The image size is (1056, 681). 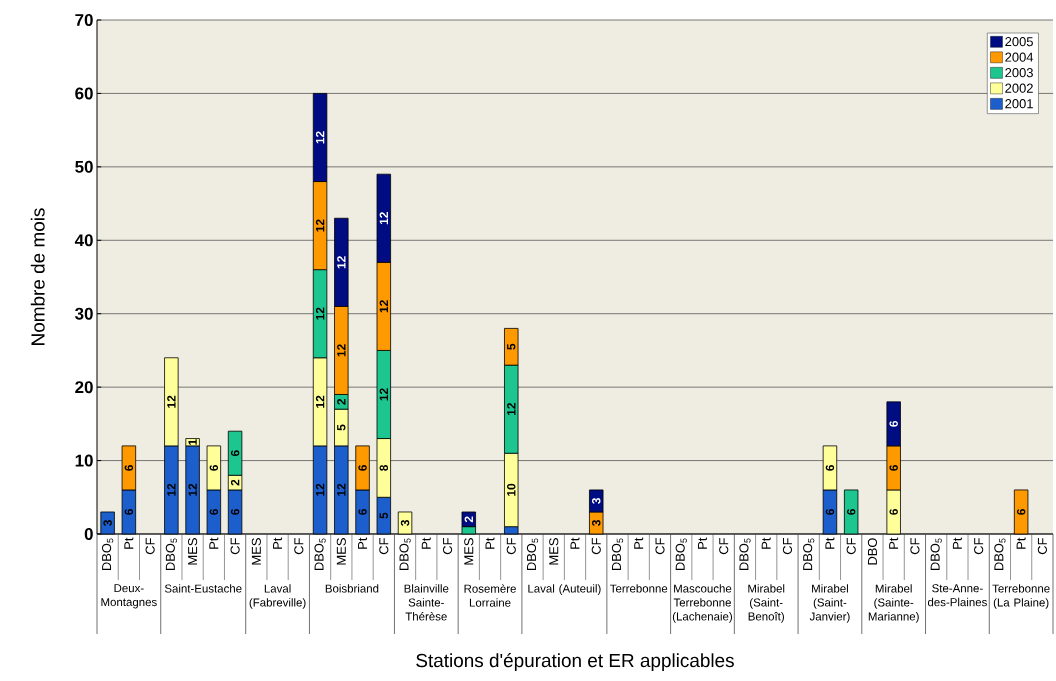 What do you see at coordinates (352, 588) in the screenshot?
I see `text: Boisbriand` at bounding box center [352, 588].